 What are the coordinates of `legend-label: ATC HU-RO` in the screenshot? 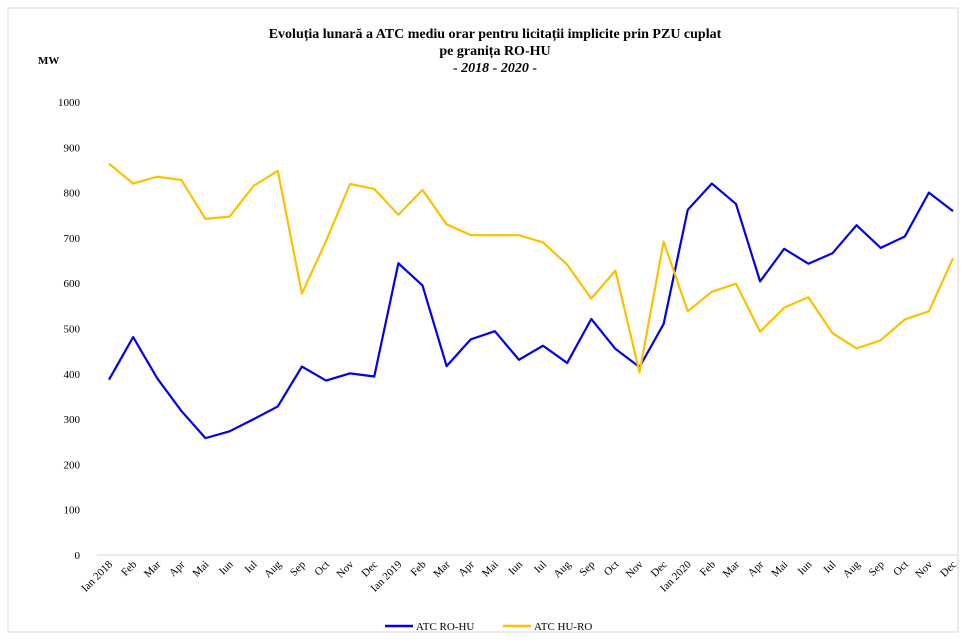 It's located at (563, 627).